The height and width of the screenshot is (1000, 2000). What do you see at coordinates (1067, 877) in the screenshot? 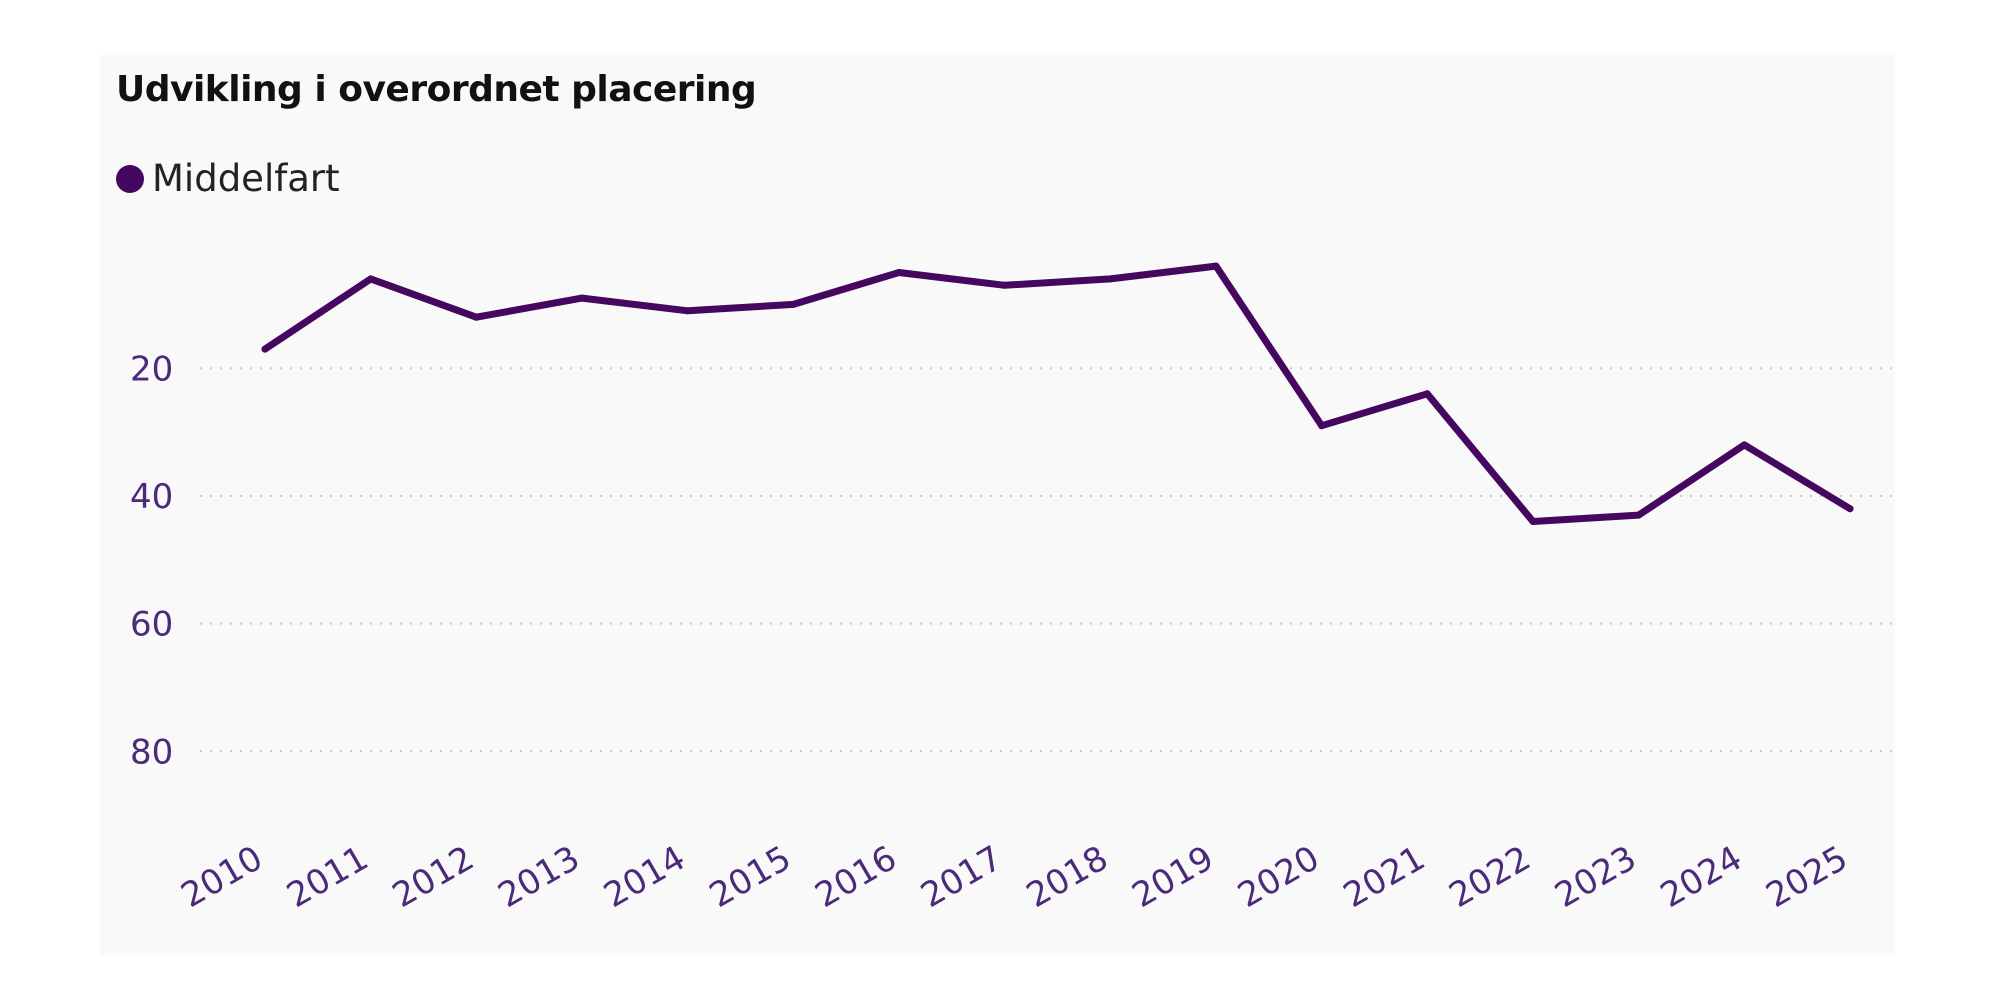
I see `x-tick-label: 2018` at bounding box center [1067, 877].